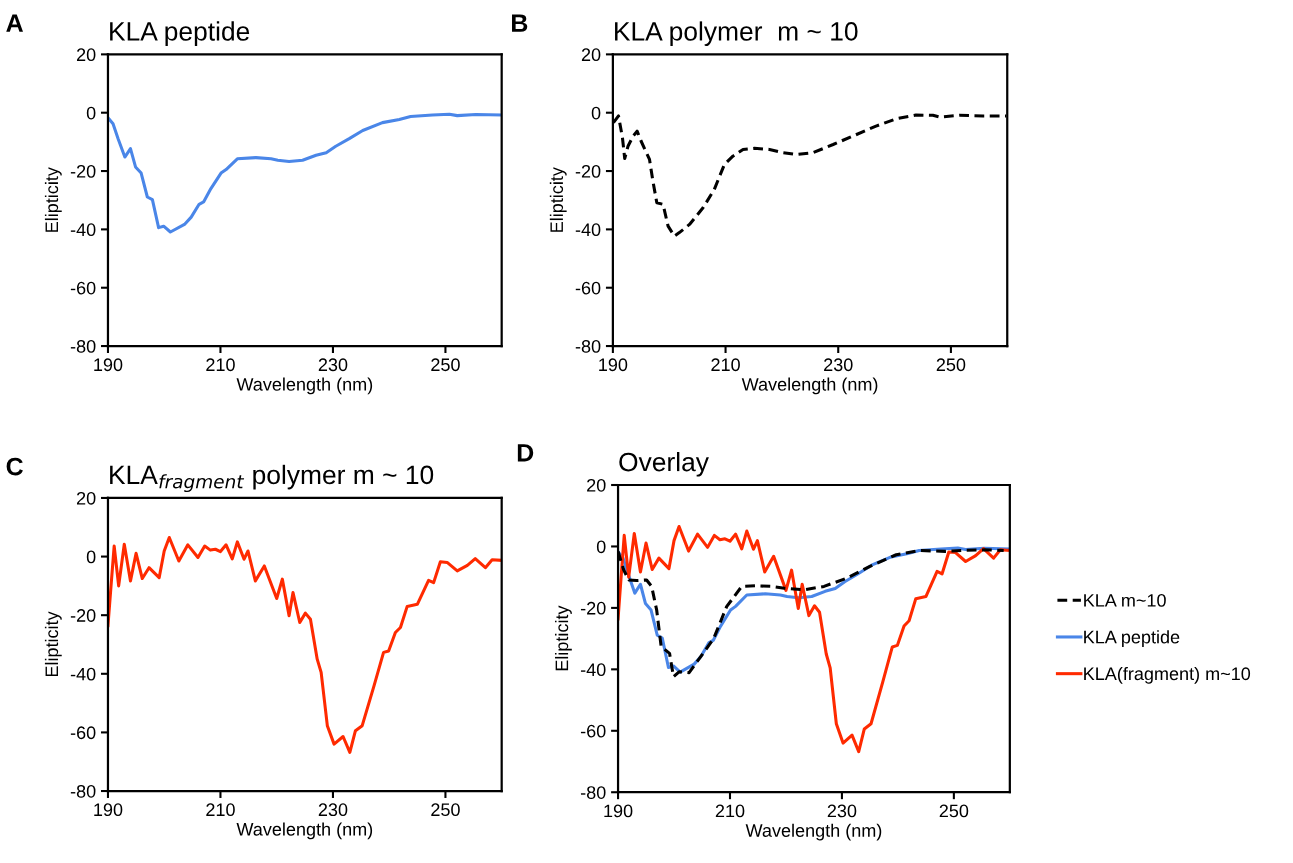  I want to click on text: C, so click(14, 466).